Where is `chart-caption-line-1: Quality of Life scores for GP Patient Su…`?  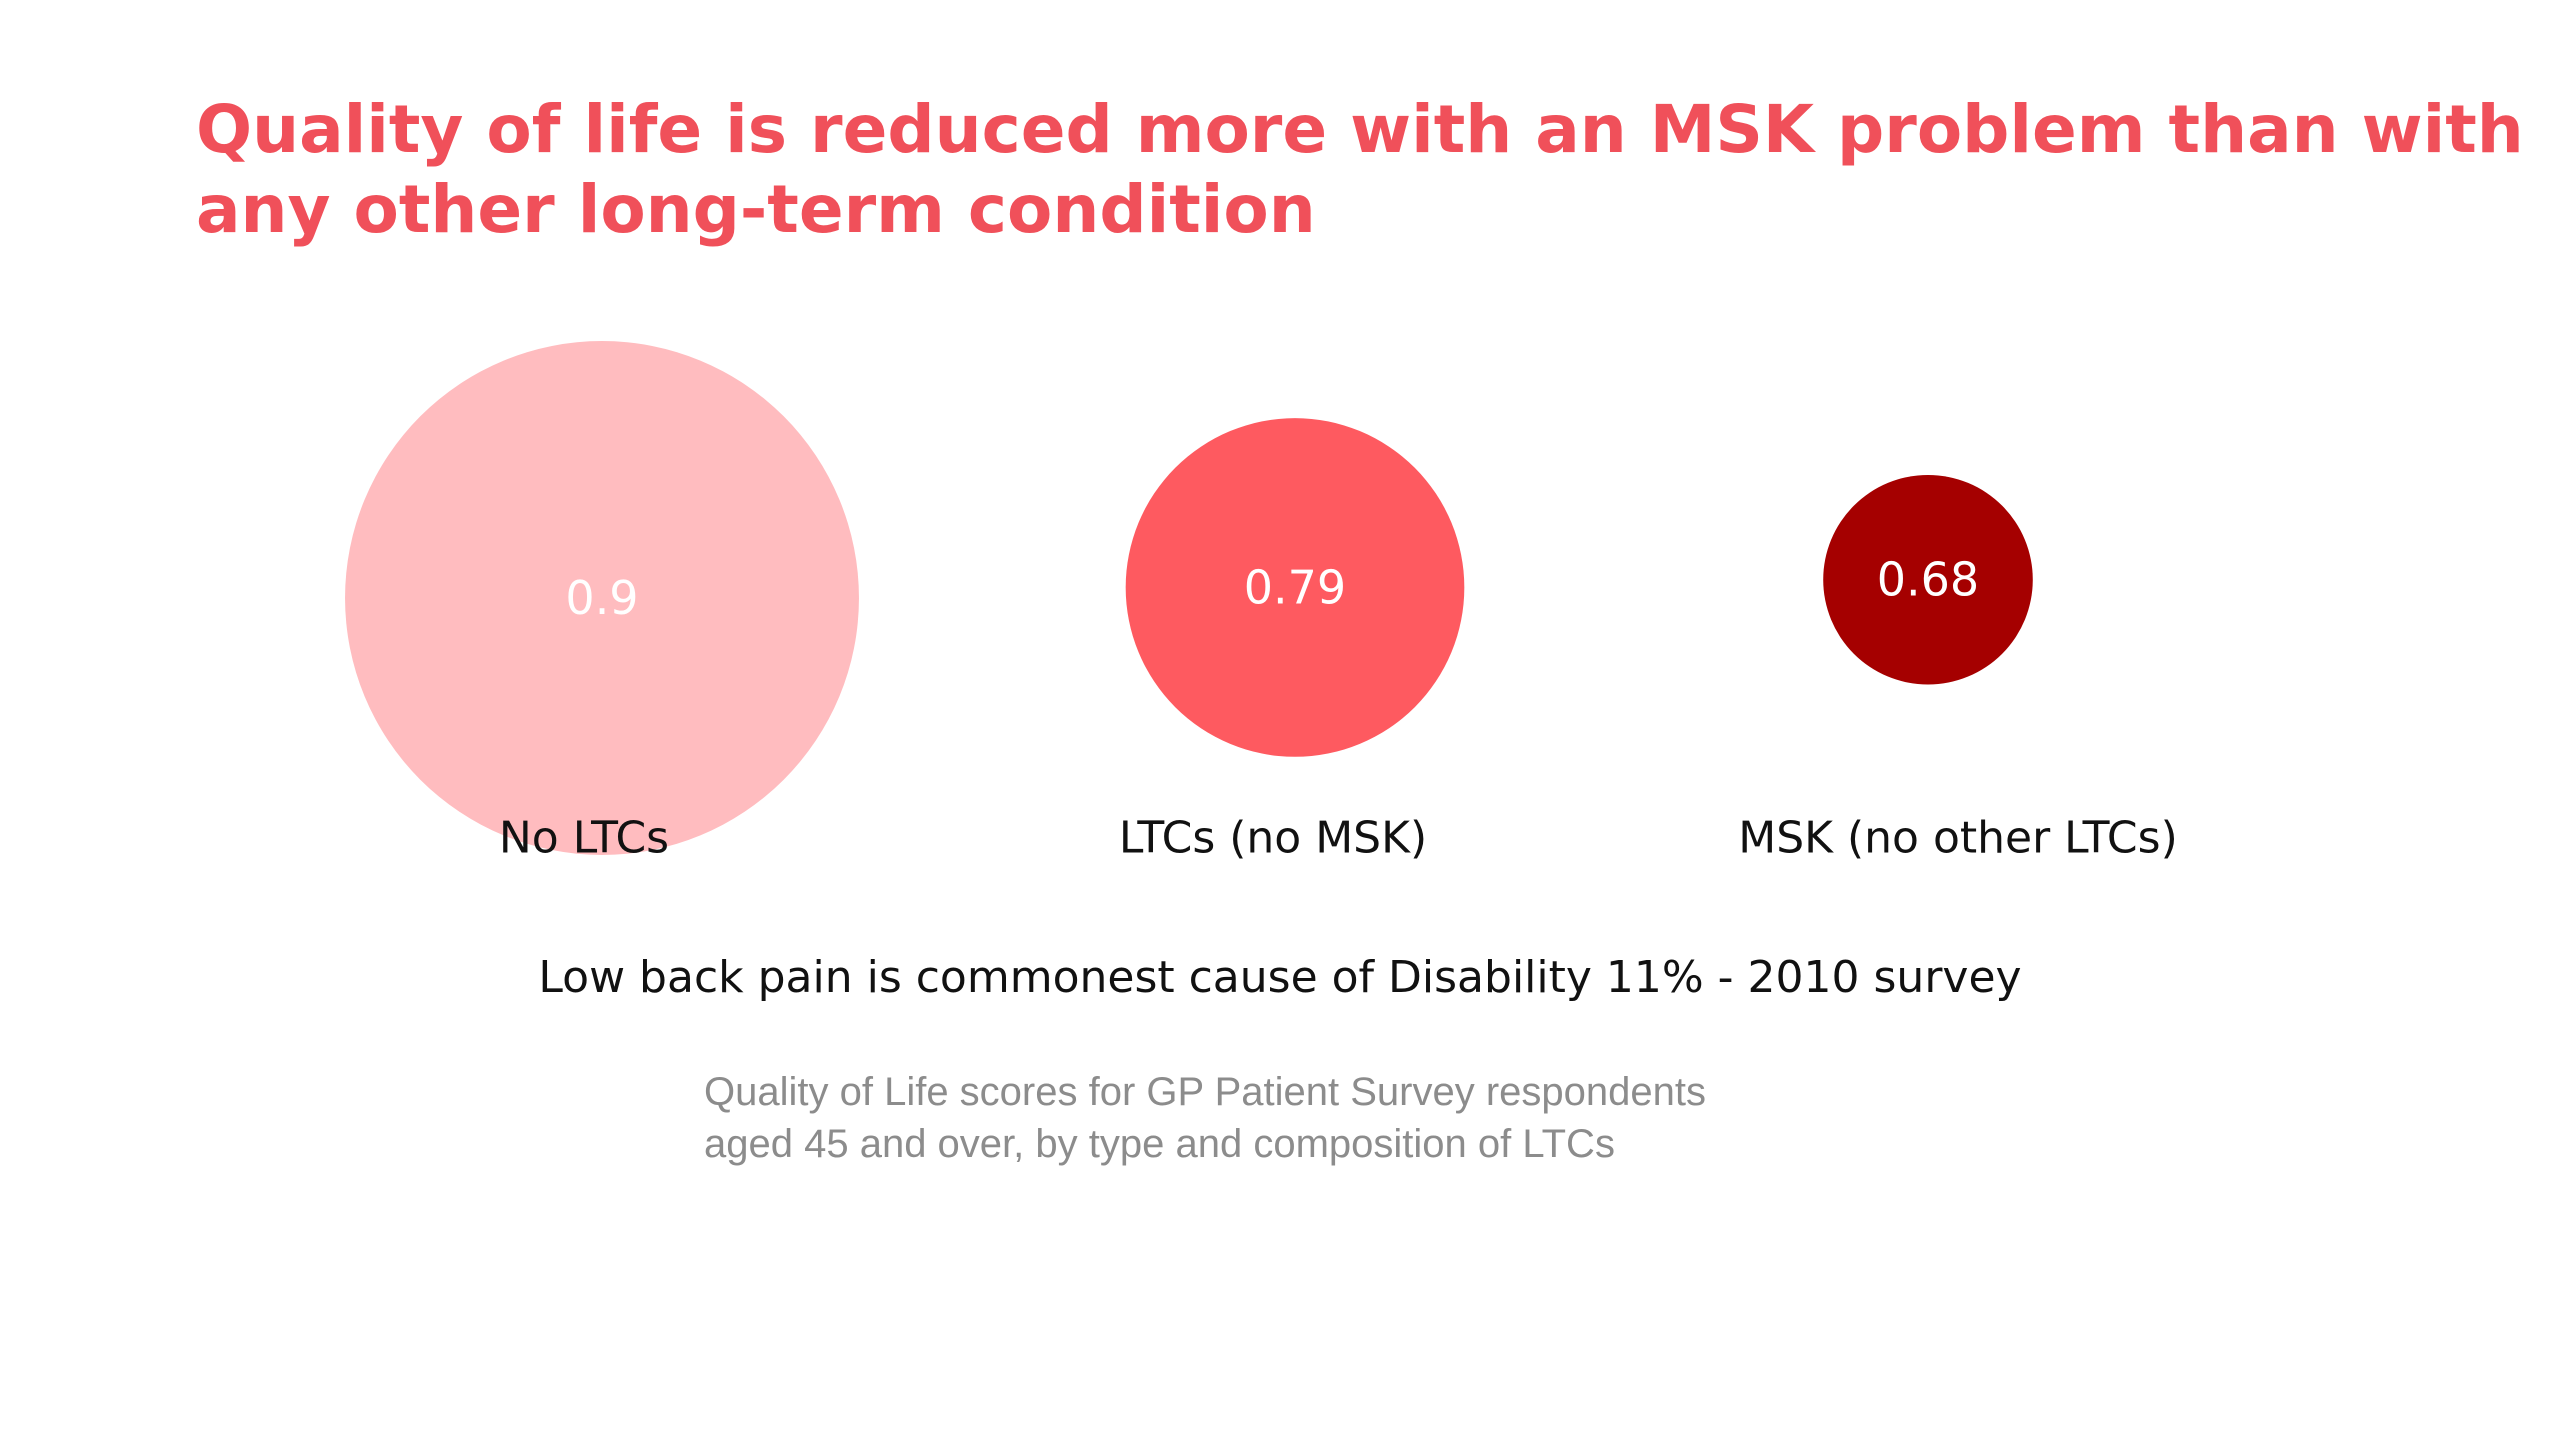 chart-caption-line-1: Quality of Life scores for GP Patient Su… is located at coordinates (1205, 1092).